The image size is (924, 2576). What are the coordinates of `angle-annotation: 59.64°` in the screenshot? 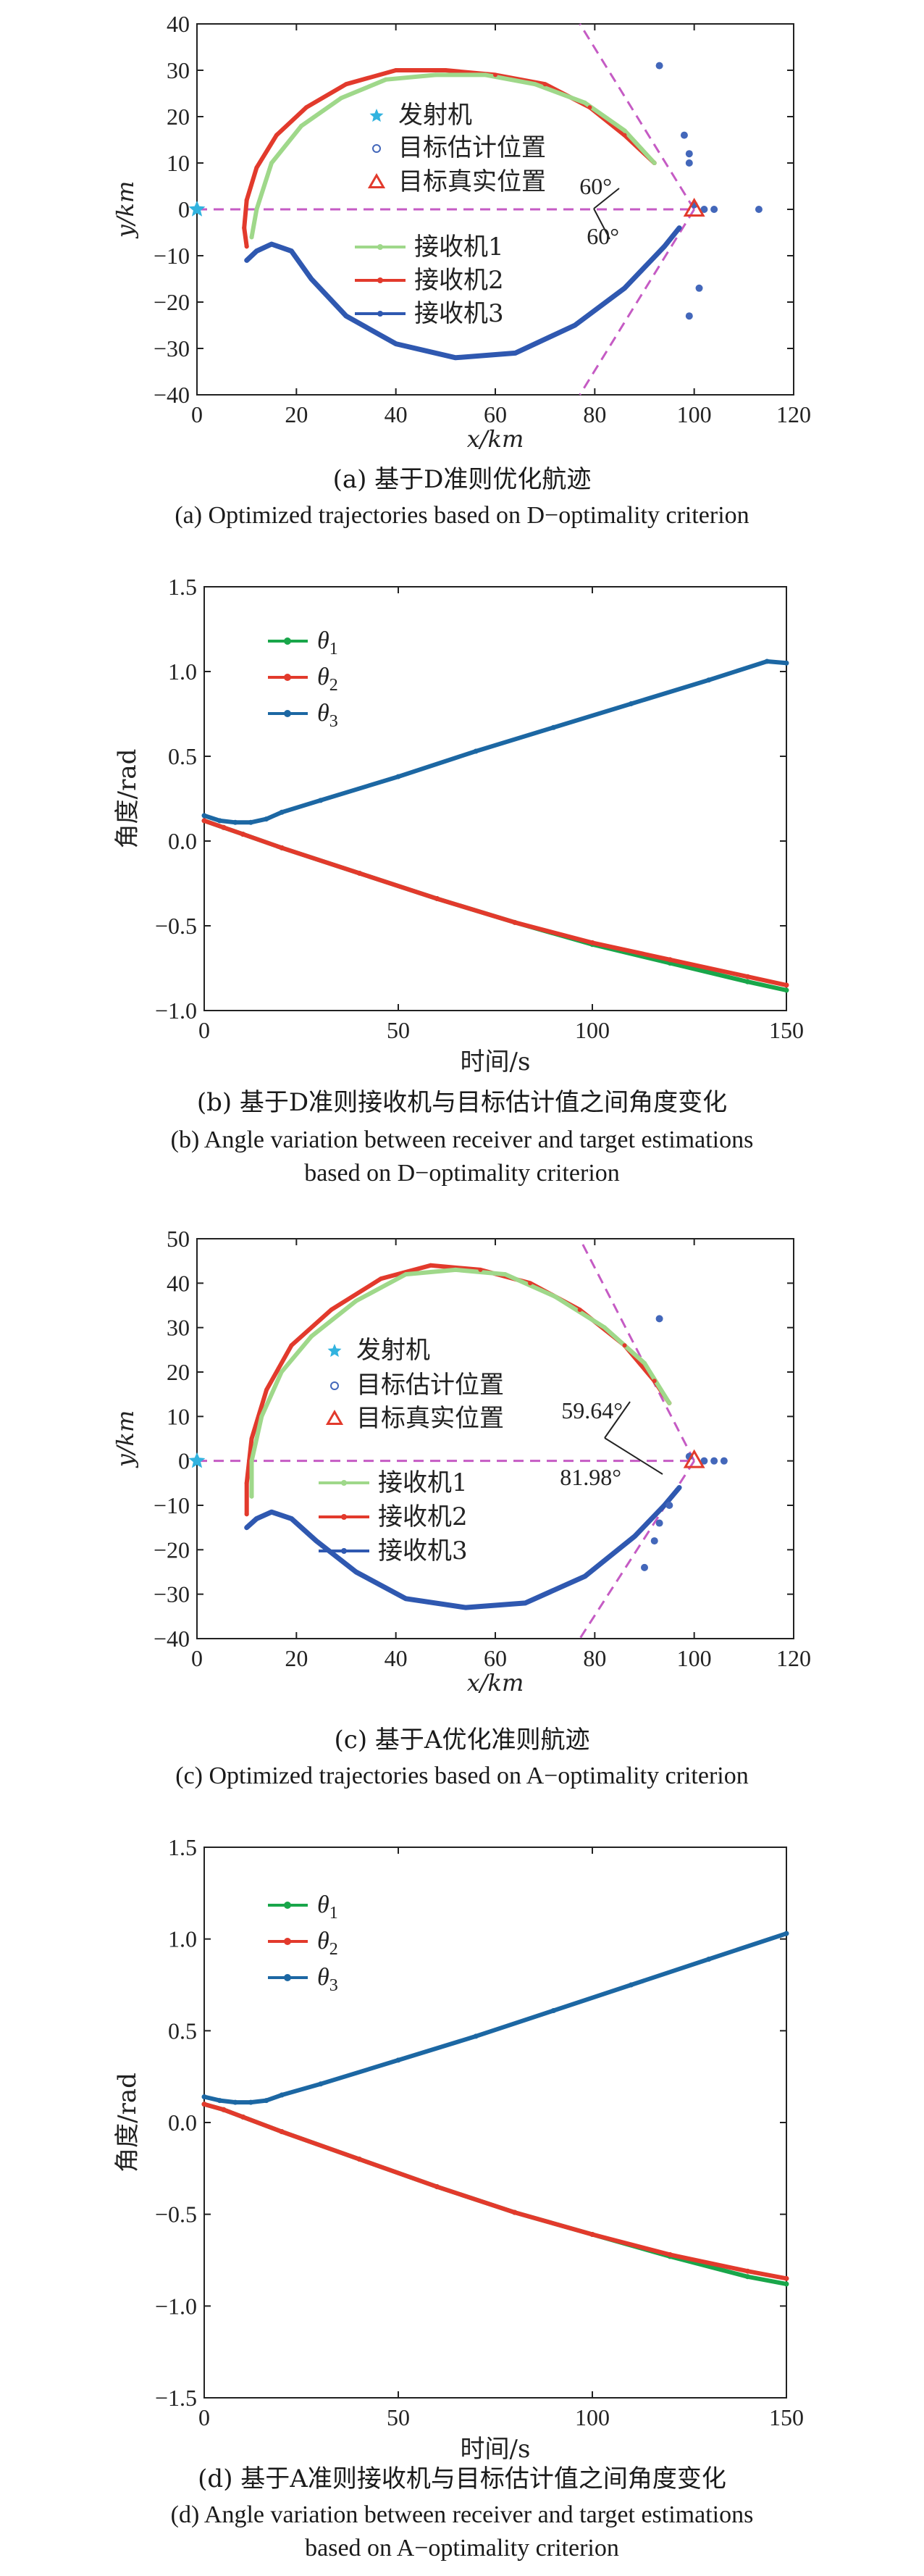 It's located at (592, 1410).